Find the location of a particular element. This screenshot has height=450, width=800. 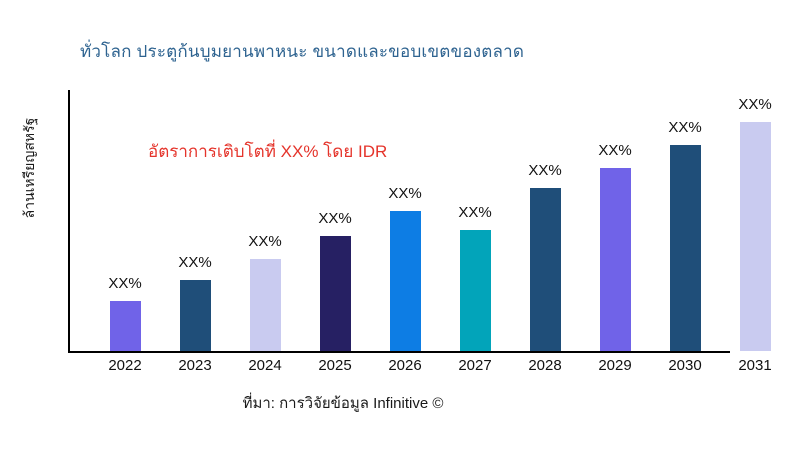

bar-value-label-2026: XX% is located at coordinates (405, 193).